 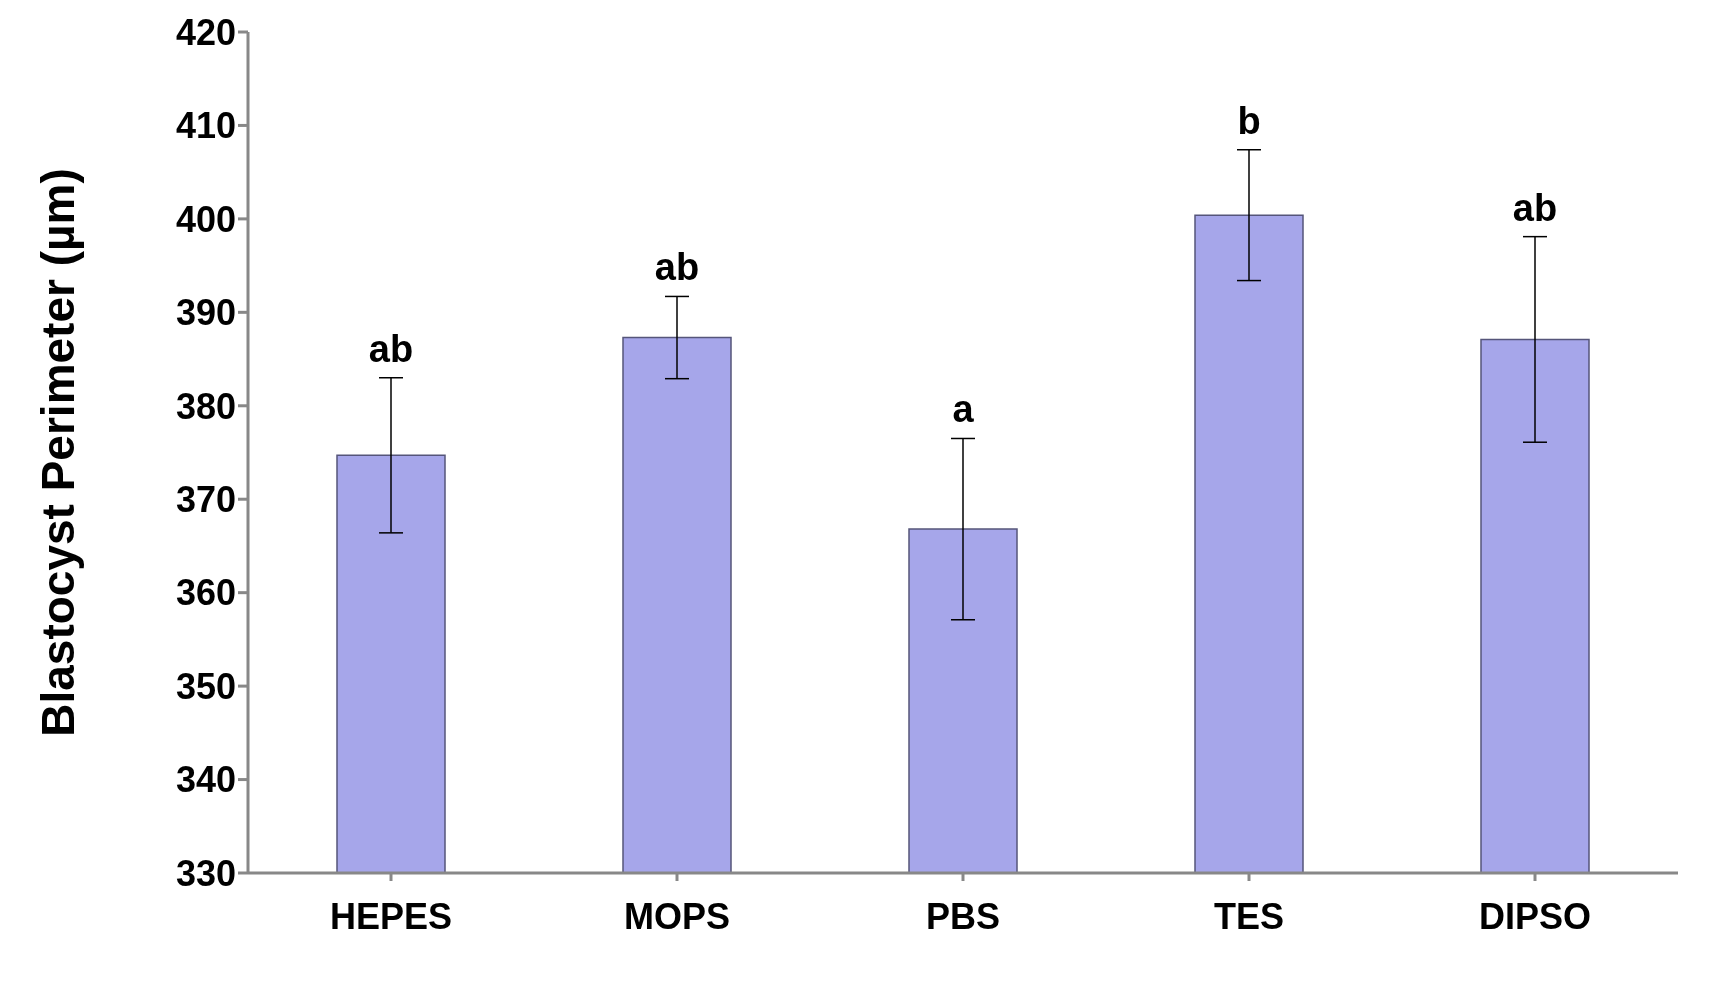 I want to click on y-tick-label: 410, so click(x=205, y=126).